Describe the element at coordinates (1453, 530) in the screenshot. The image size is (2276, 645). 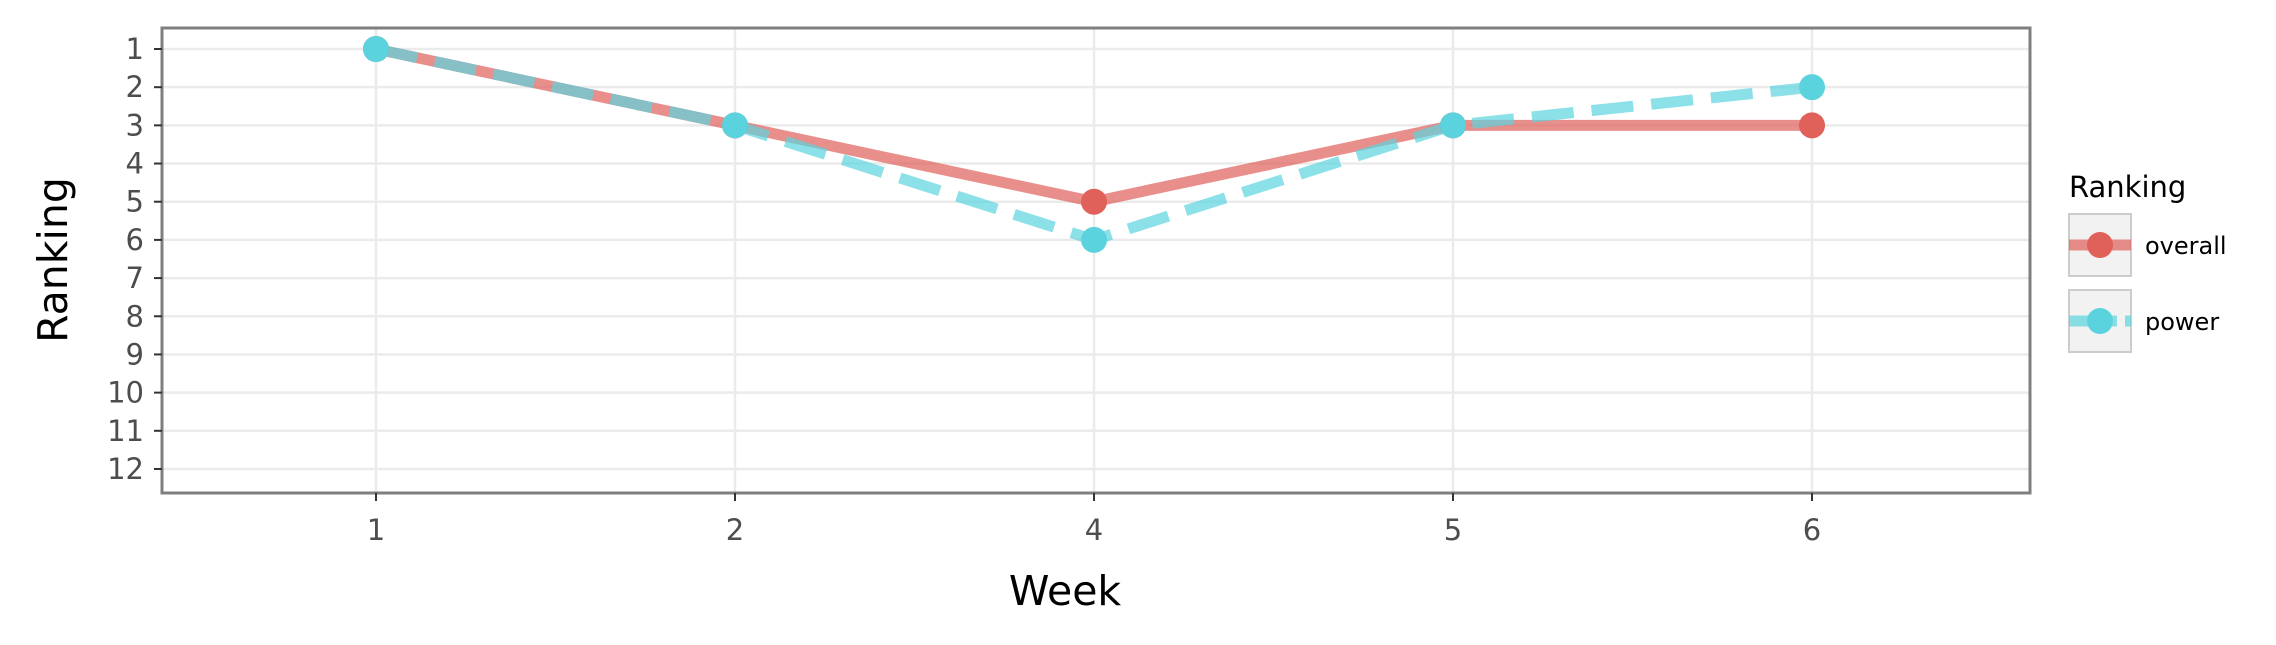
I see `x-tick-label: 5` at that location.